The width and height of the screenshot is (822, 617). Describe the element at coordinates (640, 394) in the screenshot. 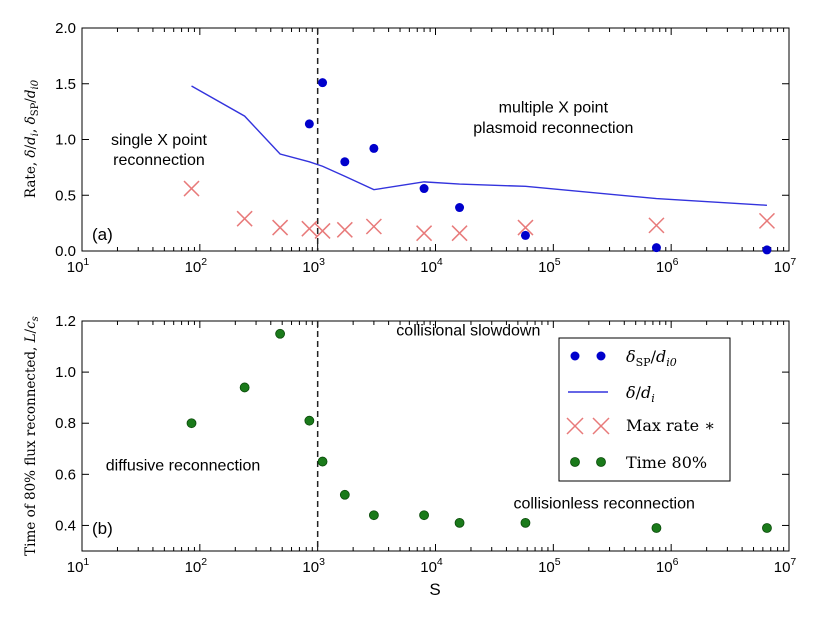

I see `legend-label-line: δ/di` at that location.